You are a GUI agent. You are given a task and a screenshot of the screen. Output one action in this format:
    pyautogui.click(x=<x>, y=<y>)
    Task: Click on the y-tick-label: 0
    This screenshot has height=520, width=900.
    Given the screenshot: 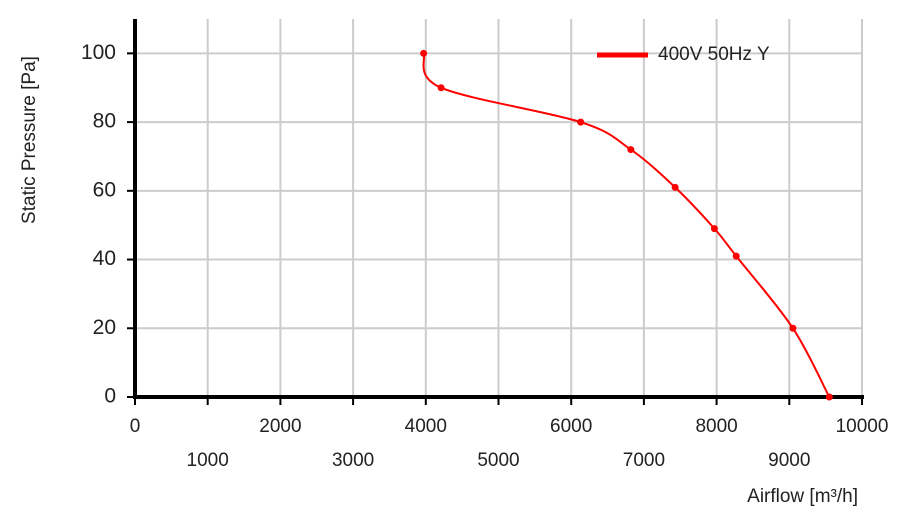 What is the action you would take?
    pyautogui.click(x=110, y=396)
    